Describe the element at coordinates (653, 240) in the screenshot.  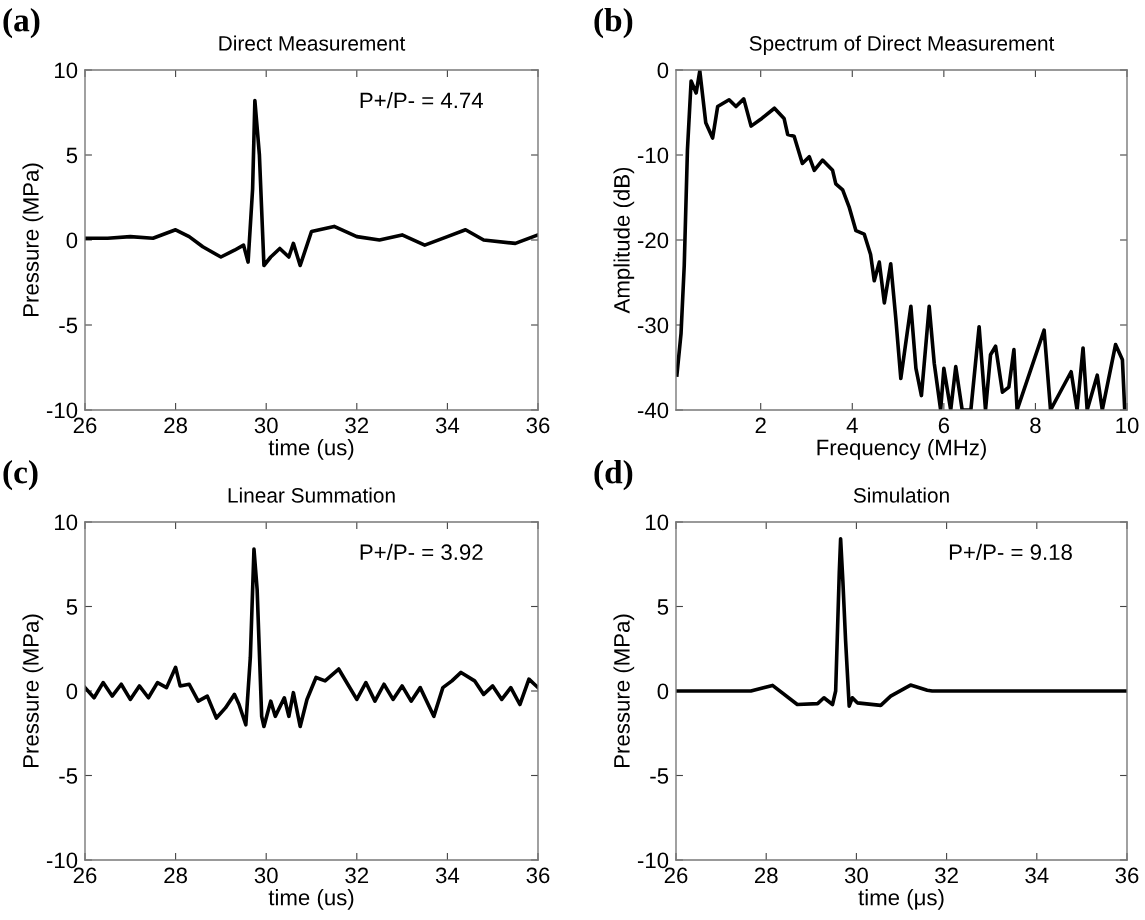
I see `y-tick-label: -20` at that location.